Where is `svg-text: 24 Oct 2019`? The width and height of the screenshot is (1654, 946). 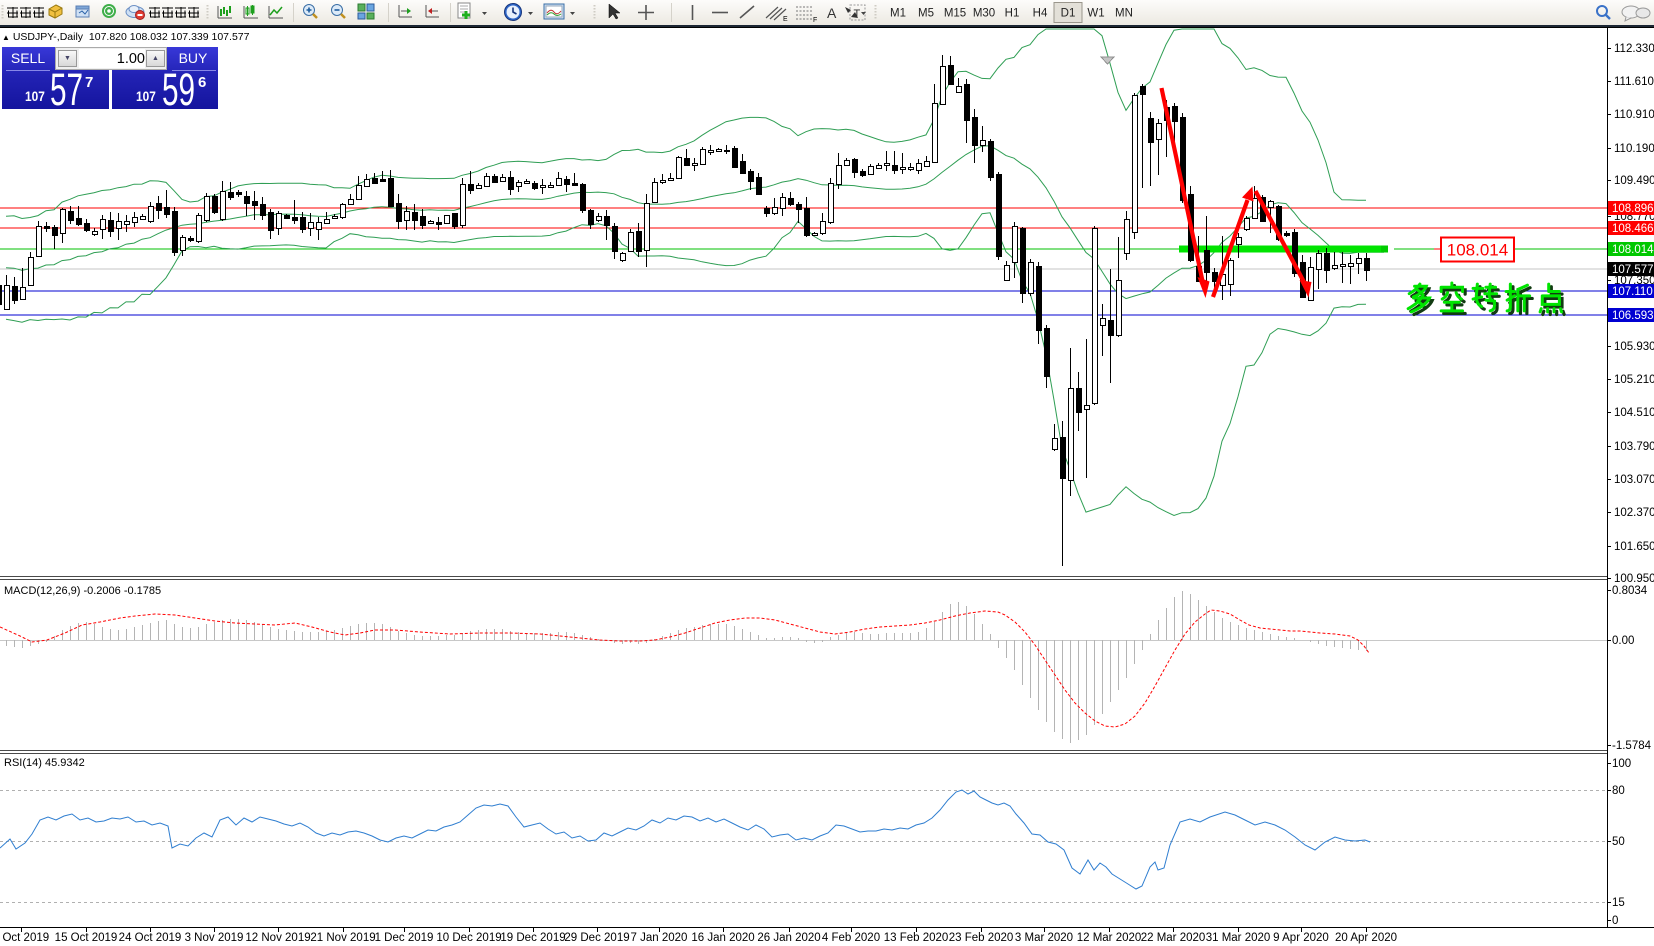
svg-text: 24 Oct 2019 is located at coordinates (150, 938).